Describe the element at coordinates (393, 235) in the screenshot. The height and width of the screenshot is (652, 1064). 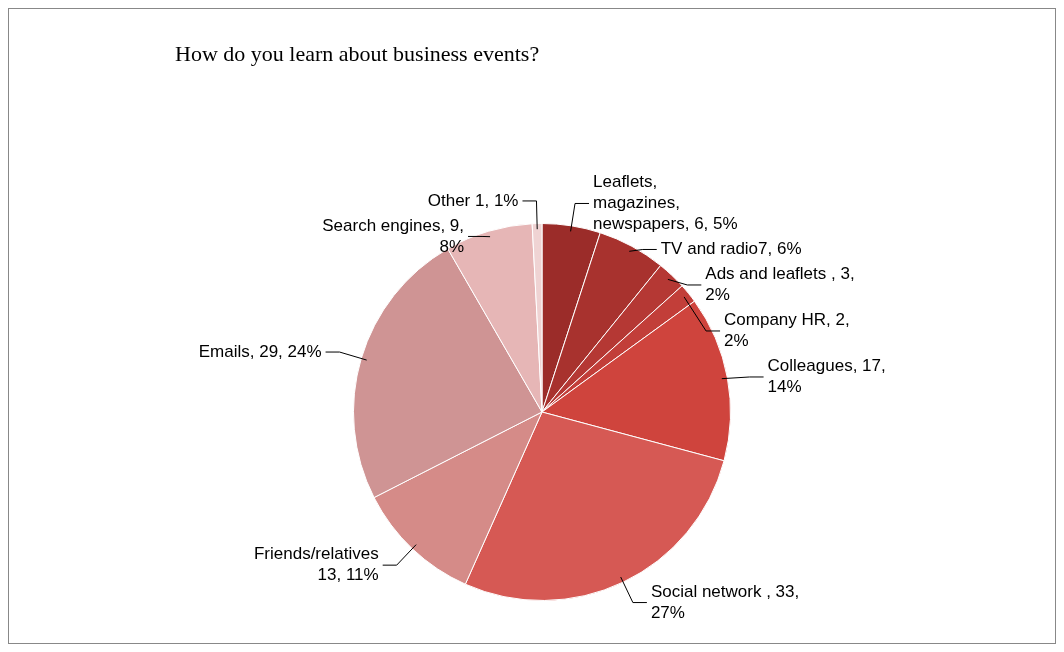
I see `slice-label: Search engines, 9, 8%` at that location.